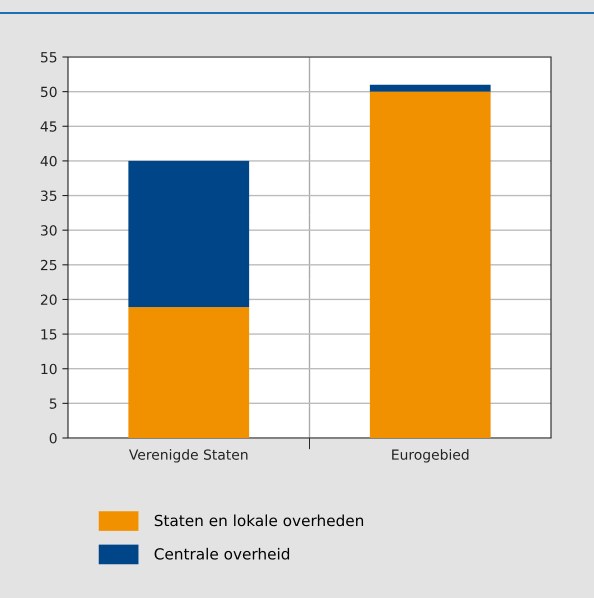 The height and width of the screenshot is (598, 594). Describe the element at coordinates (53, 438) in the screenshot. I see `y-tick-label: 0` at that location.